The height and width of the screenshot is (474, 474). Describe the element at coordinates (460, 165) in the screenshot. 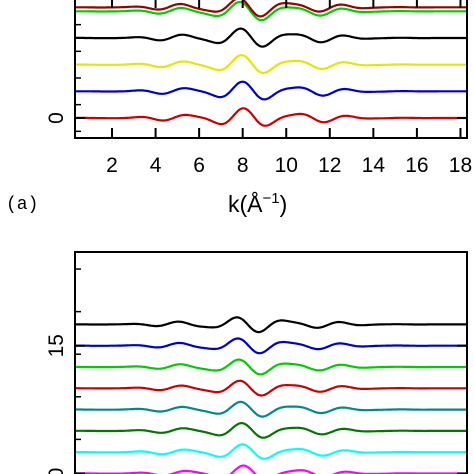

I see `x-tick-label: 18` at that location.